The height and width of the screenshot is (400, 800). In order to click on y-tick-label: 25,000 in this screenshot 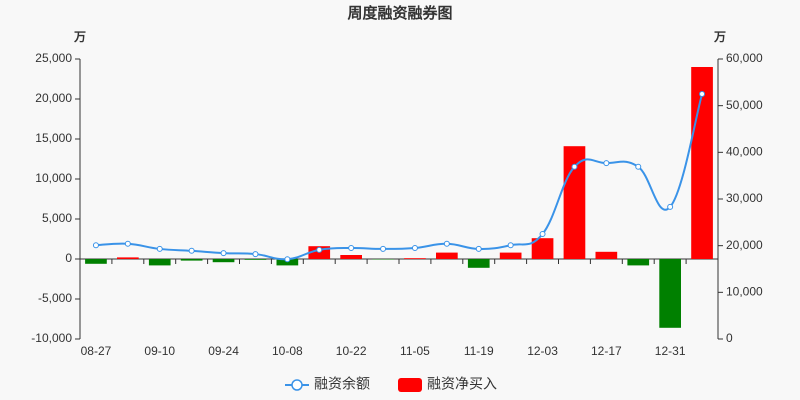, I will do `click(53, 58)`.